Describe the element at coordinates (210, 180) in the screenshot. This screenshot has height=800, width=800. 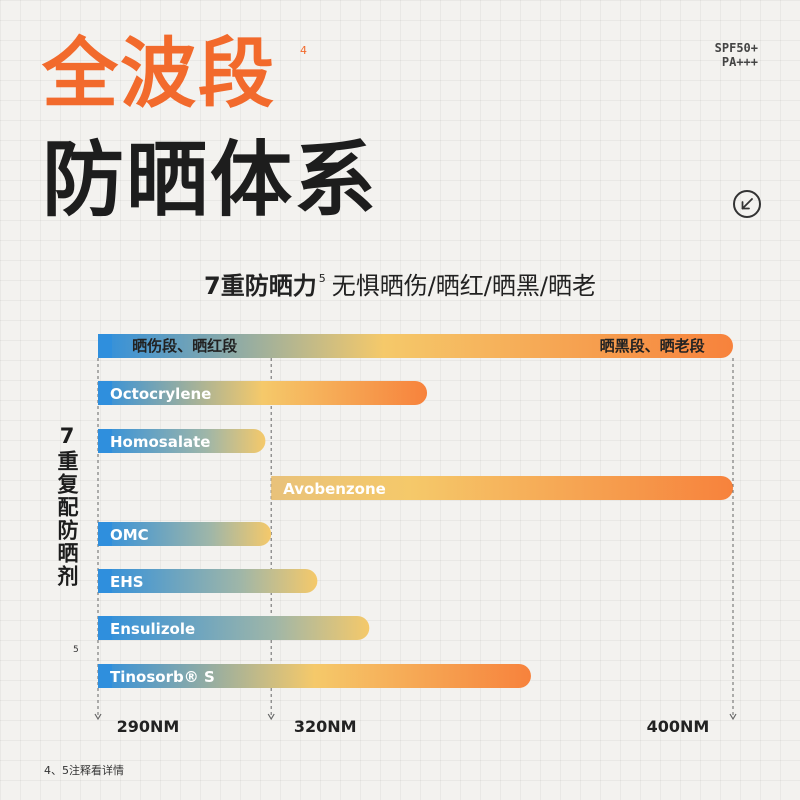
I see `title-line2: 防晒体系` at that location.